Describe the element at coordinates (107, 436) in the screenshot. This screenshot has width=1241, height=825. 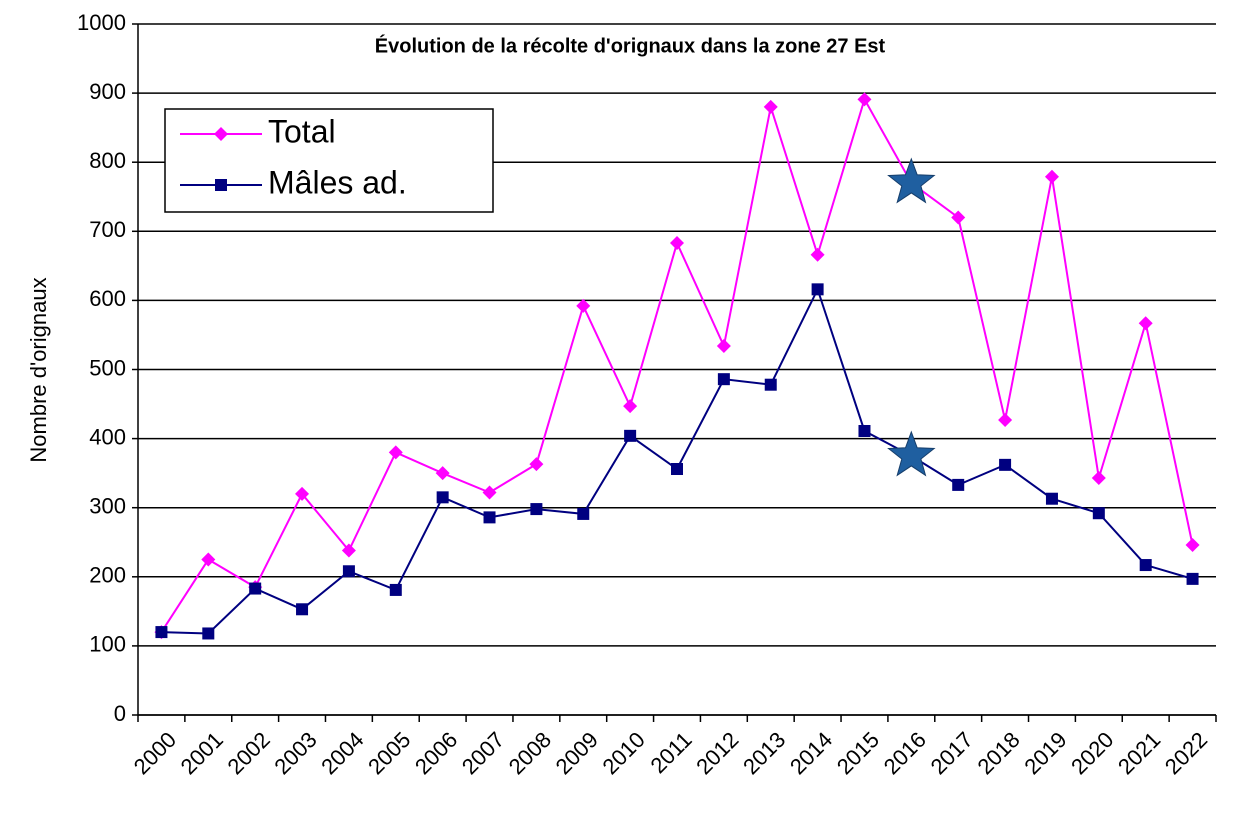
I see `y-tick-label: 400` at that location.